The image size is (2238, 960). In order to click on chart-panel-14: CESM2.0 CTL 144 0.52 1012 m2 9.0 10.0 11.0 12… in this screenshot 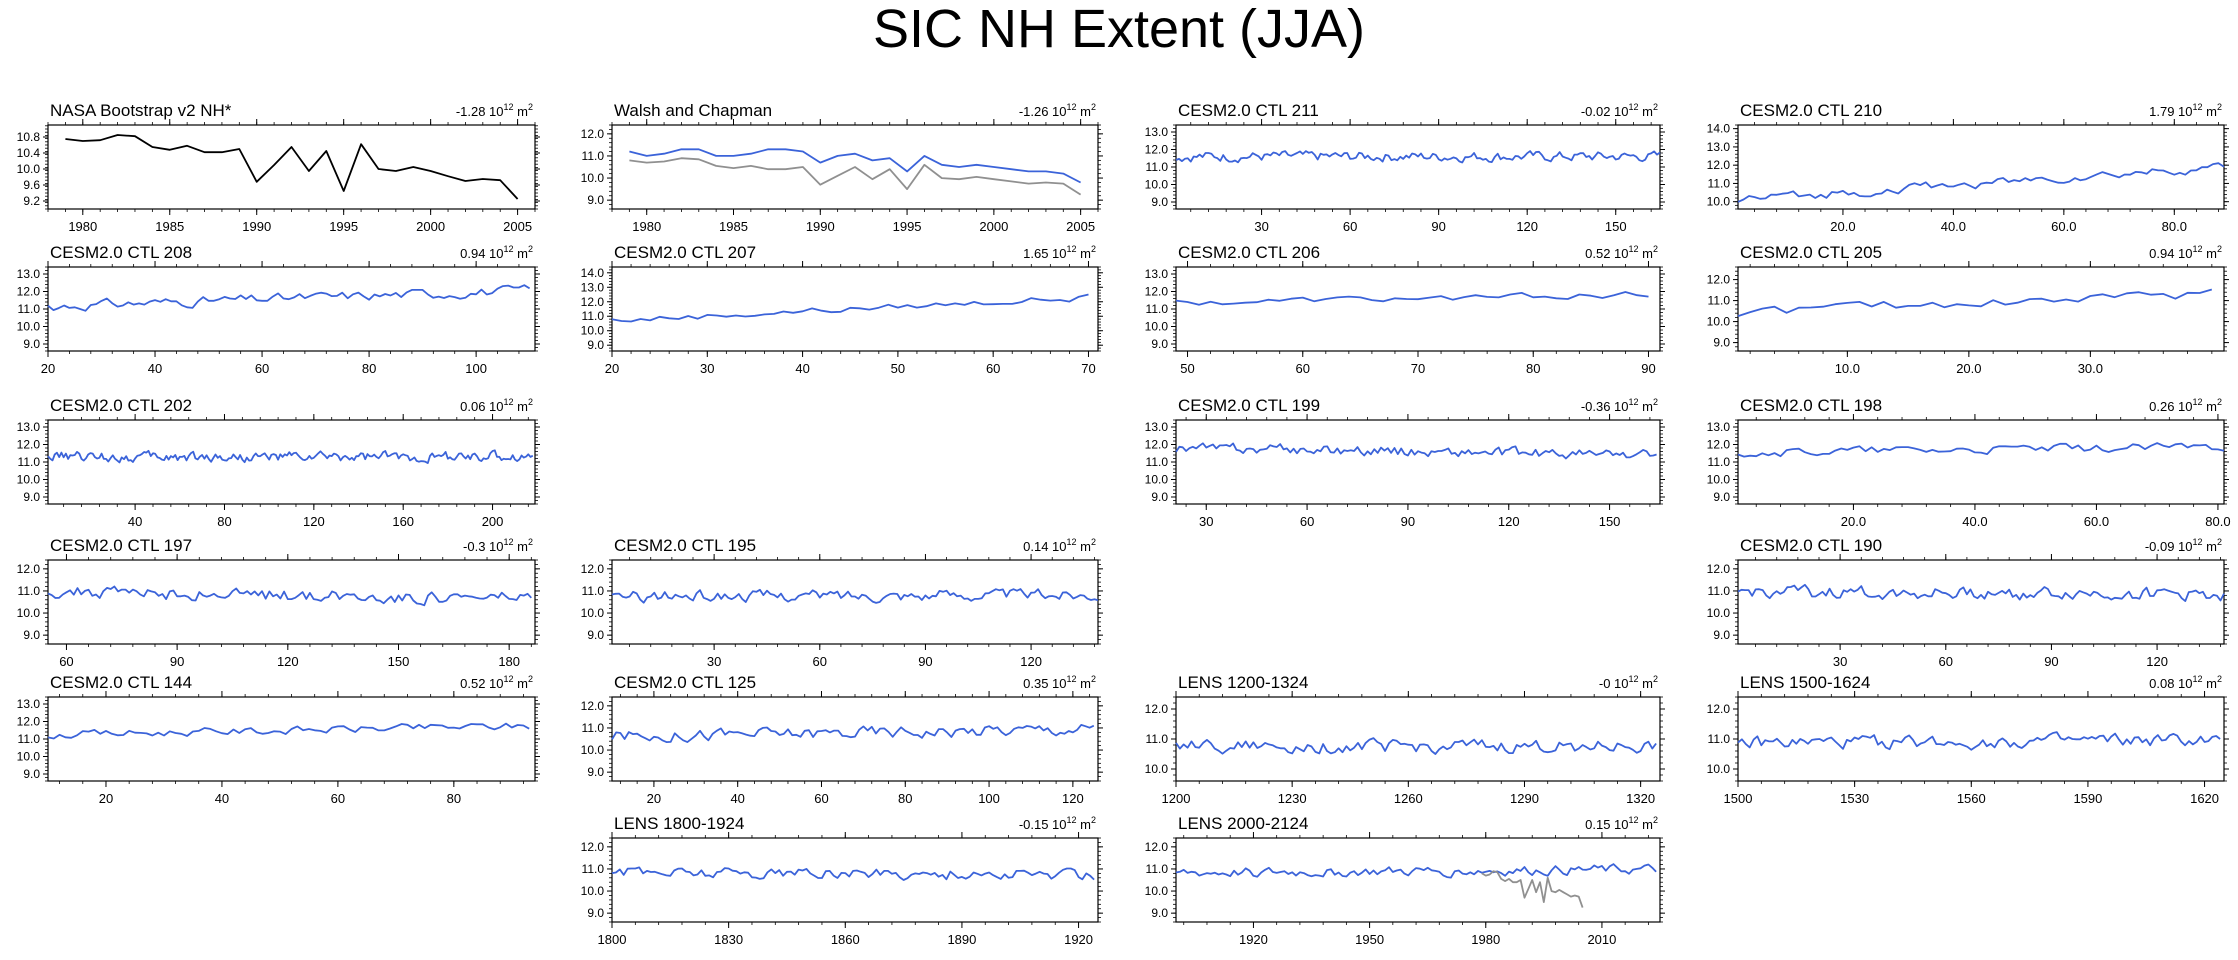, I will do `click(278, 739)`.